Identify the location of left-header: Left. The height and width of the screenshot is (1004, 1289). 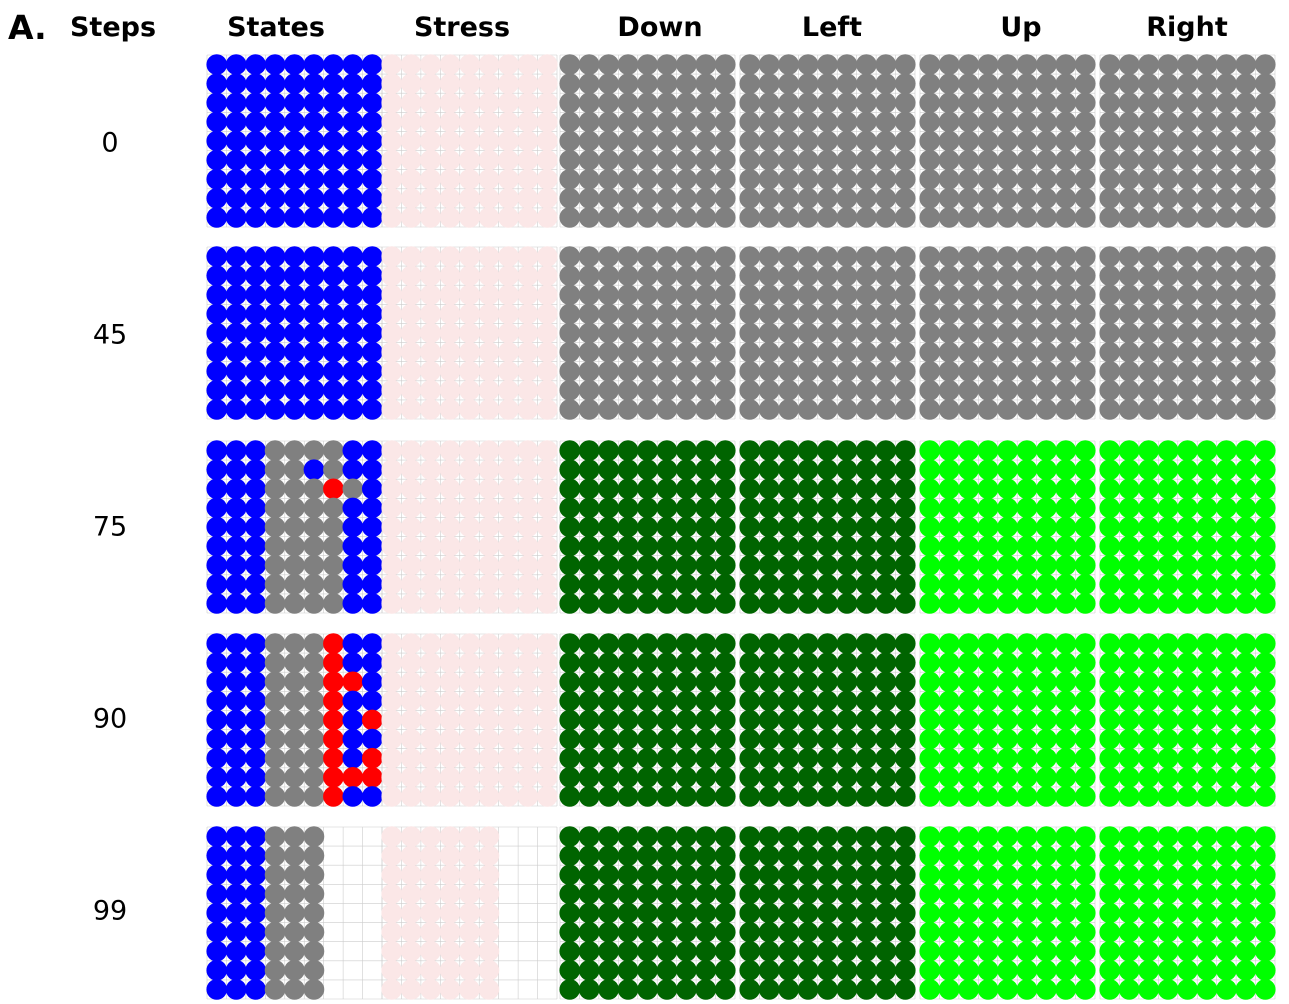
(832, 27).